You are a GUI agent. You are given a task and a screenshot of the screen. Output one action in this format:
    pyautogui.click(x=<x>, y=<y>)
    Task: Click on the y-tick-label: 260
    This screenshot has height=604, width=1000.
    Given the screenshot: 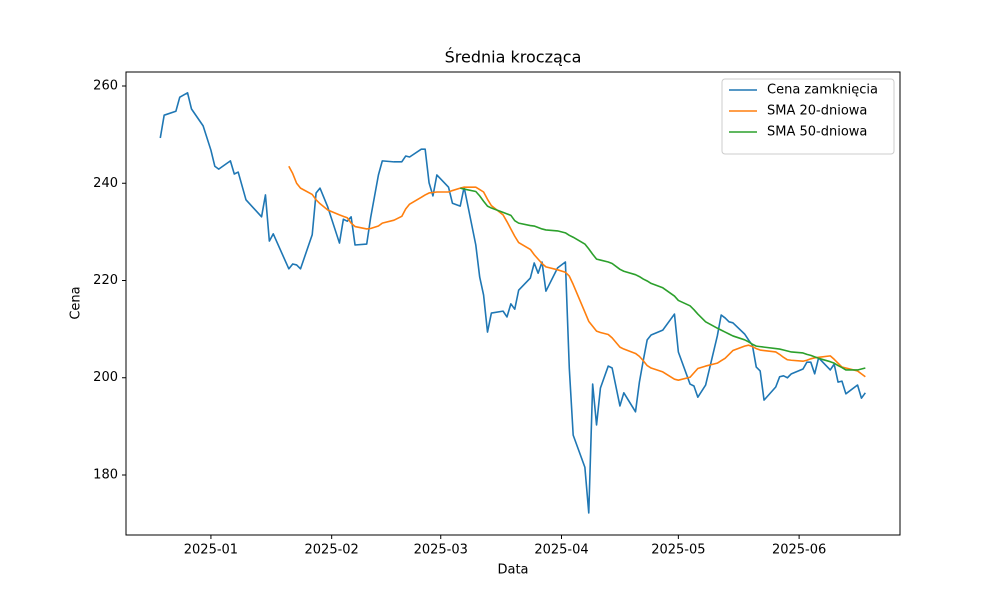 What is the action you would take?
    pyautogui.click(x=105, y=86)
    